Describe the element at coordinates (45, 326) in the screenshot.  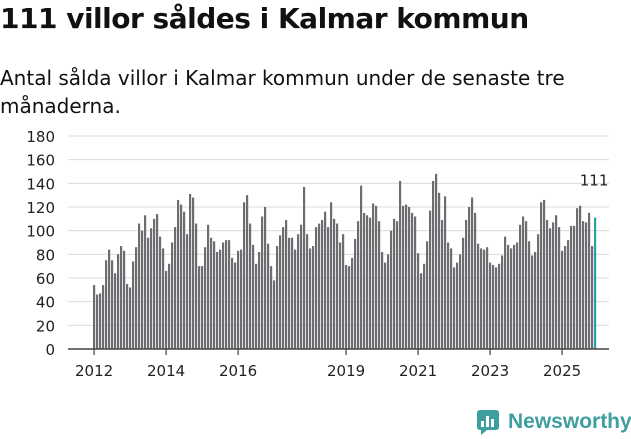
I see `y-tick-label: 20` at that location.